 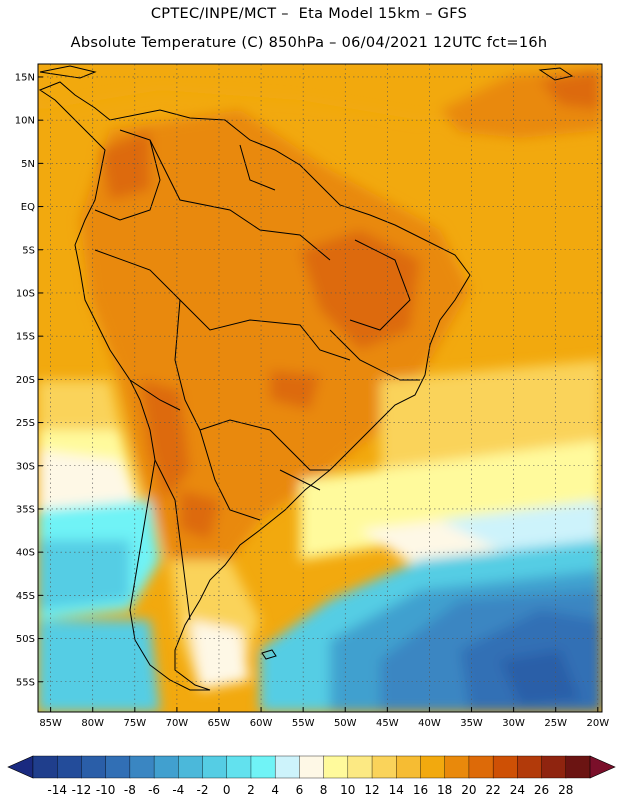 What do you see at coordinates (20, 767) in the screenshot?
I see `colorbar-low-arrow` at bounding box center [20, 767].